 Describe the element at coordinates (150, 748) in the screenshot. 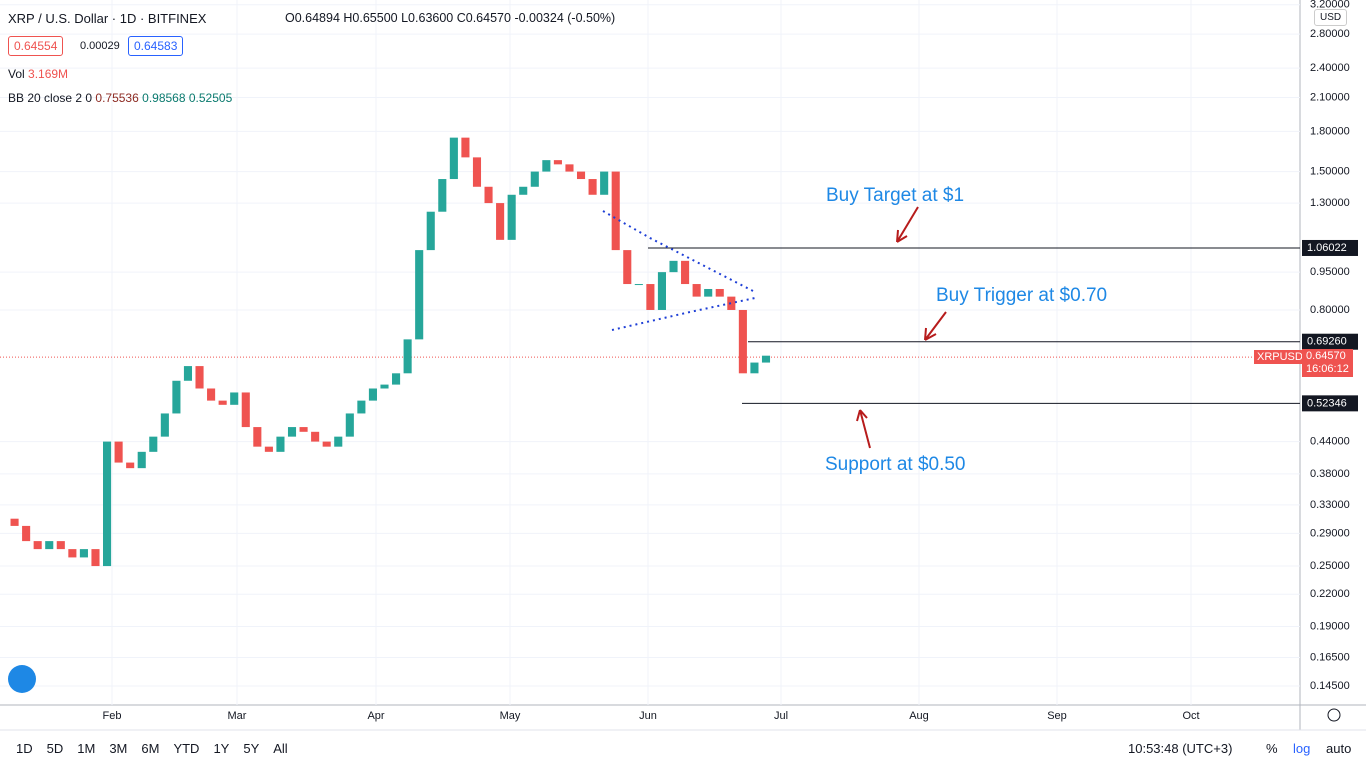

I see `range-button: 6M` at that location.